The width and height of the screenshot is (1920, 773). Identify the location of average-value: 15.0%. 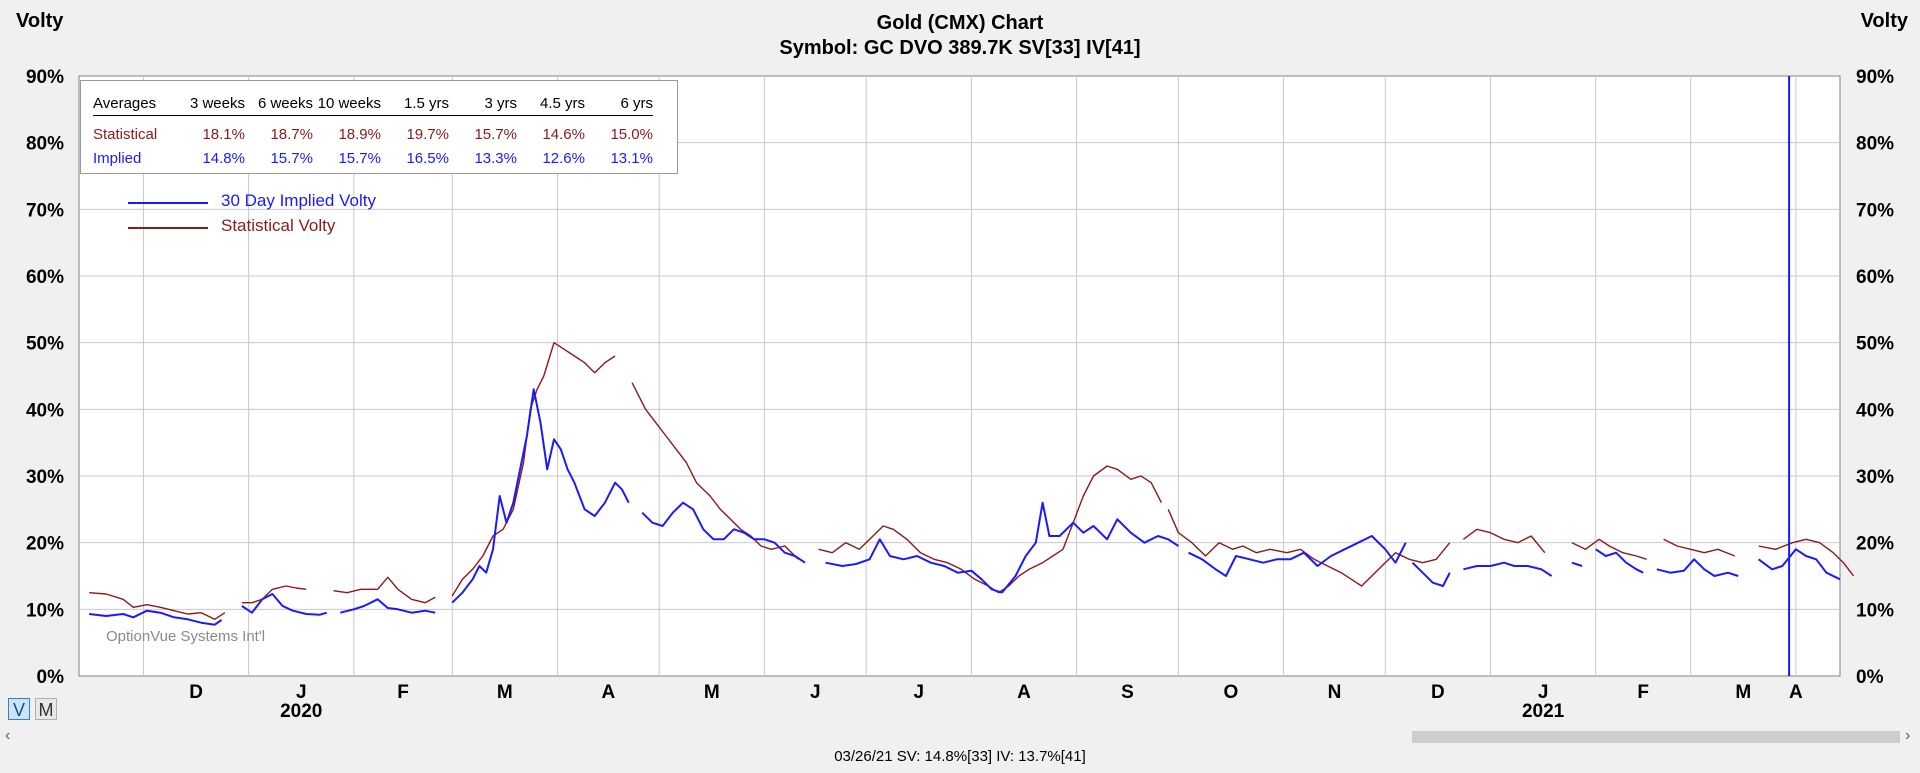
(631, 134).